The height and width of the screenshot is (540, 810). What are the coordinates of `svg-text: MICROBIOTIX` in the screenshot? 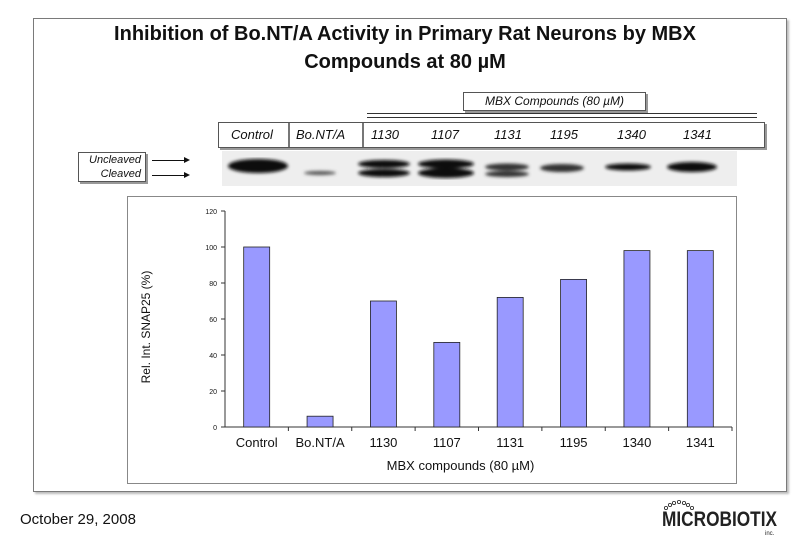 It's located at (719, 519).